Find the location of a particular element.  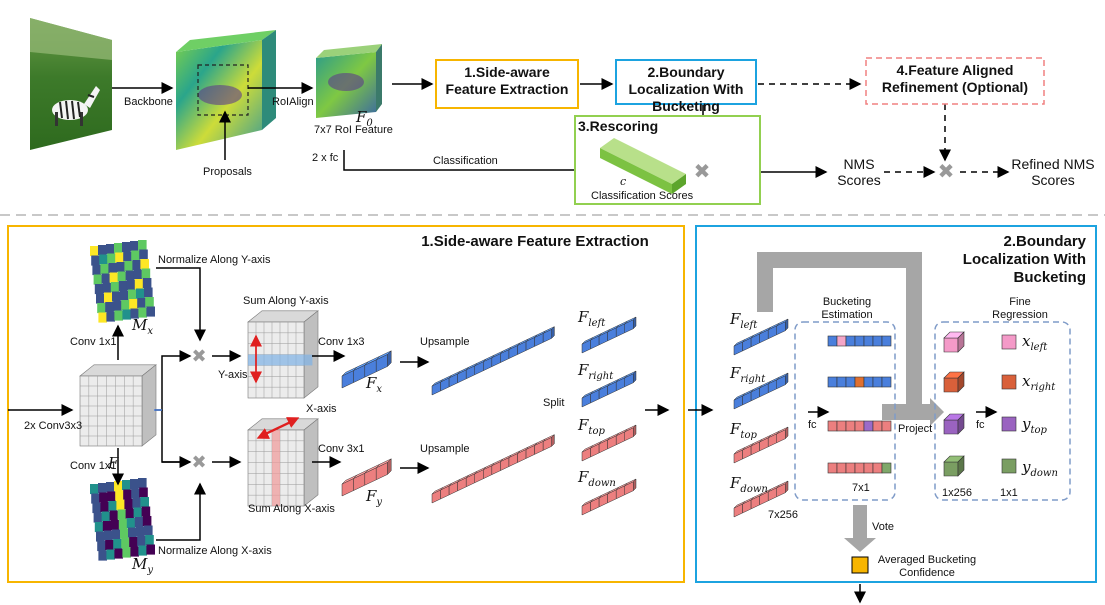

refined-label: Refined NMS Scores is located at coordinates (1053, 172).